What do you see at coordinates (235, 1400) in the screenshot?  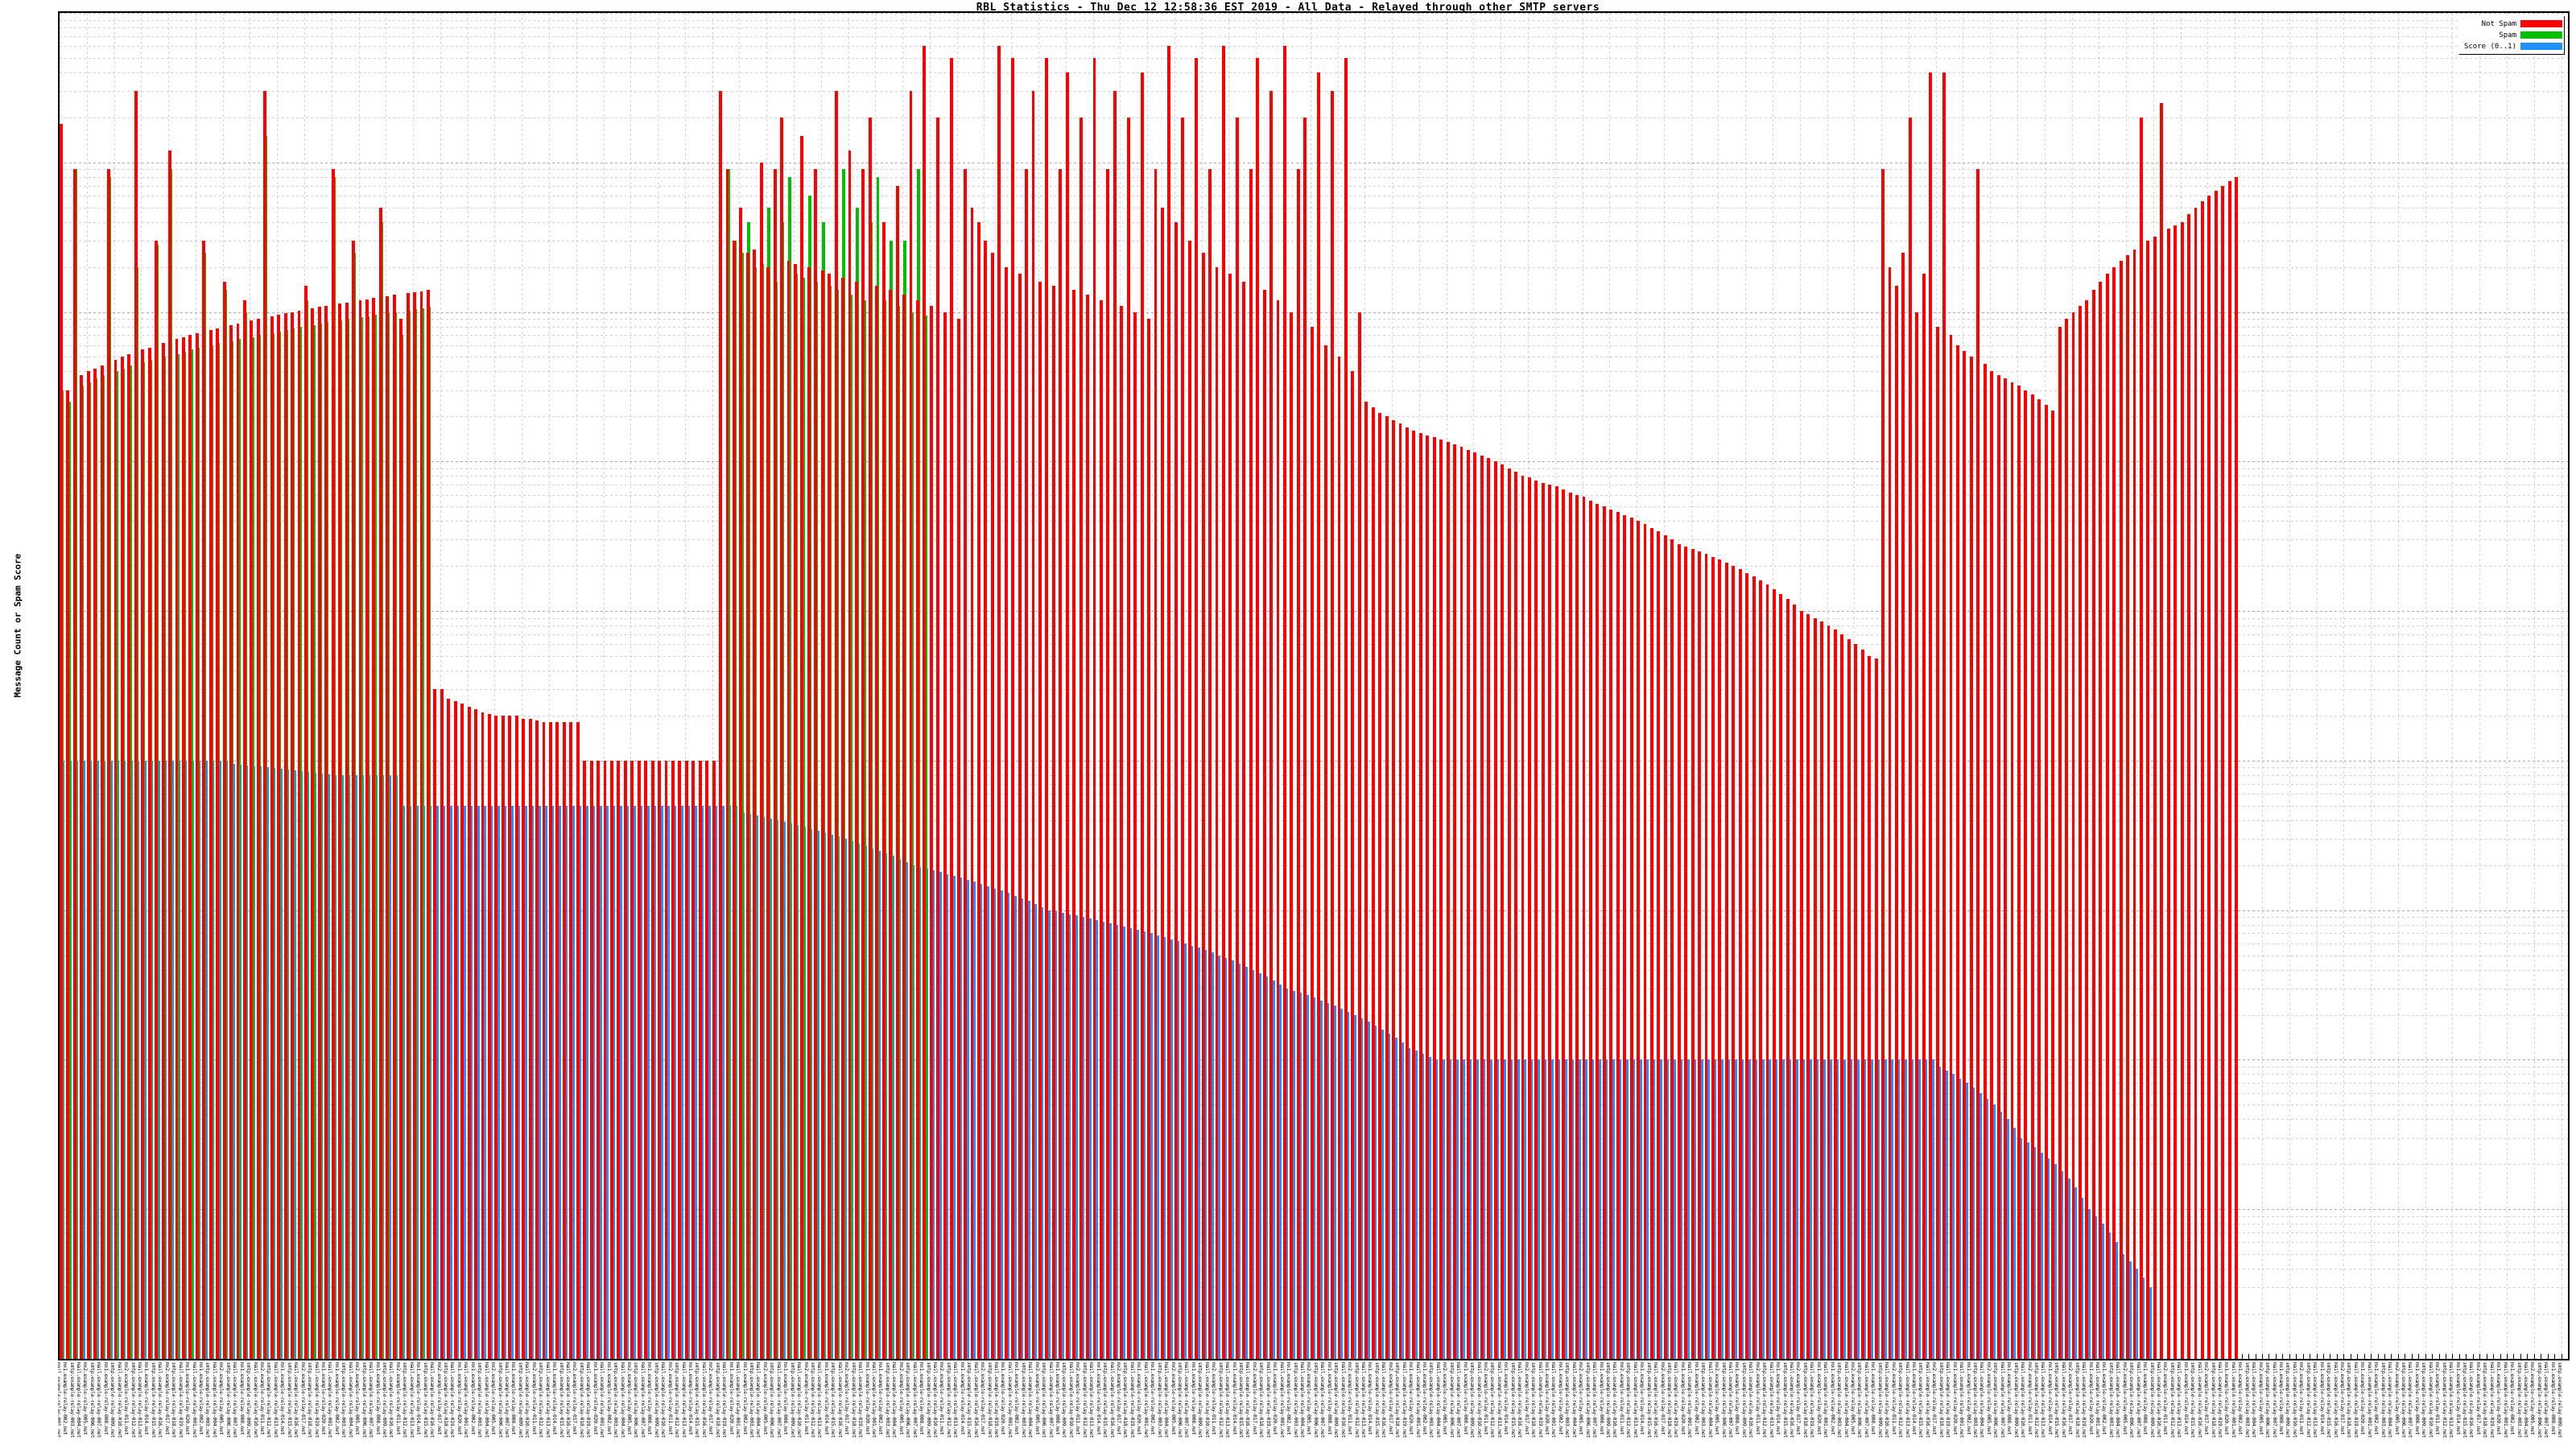 I see `x-axis-tick-label: mail.example-relay-007.net` at bounding box center [235, 1400].